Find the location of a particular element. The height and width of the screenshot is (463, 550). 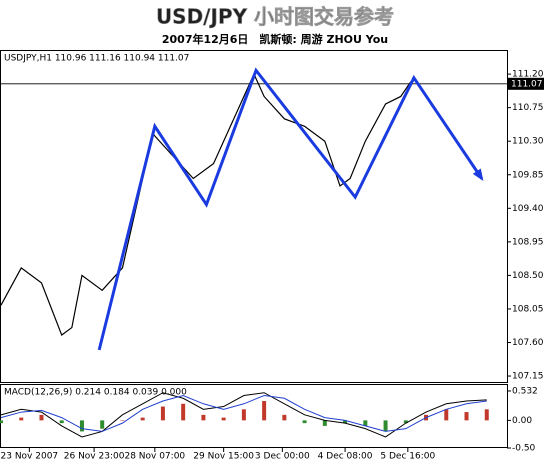

y-tick-label: 109.85 is located at coordinates (528, 175).